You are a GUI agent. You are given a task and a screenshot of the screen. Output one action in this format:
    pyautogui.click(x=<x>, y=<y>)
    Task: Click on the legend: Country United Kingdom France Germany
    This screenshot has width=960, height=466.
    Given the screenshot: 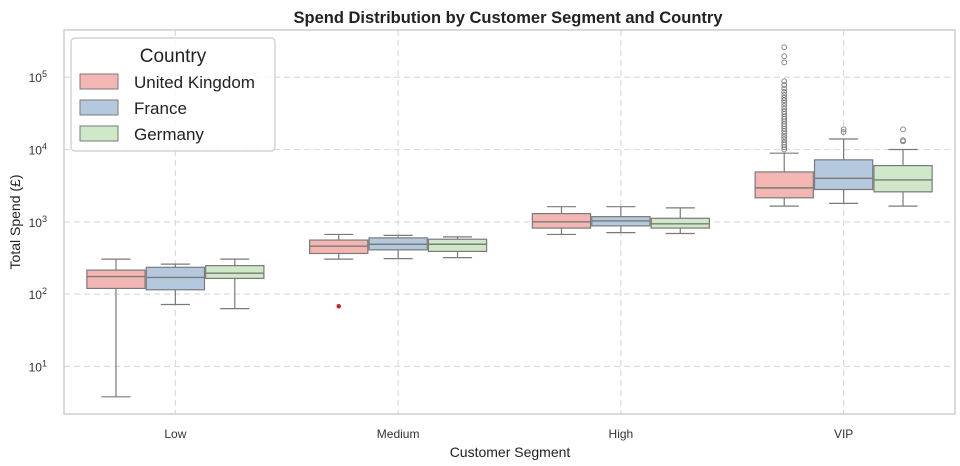 What is the action you would take?
    pyautogui.click(x=173, y=94)
    